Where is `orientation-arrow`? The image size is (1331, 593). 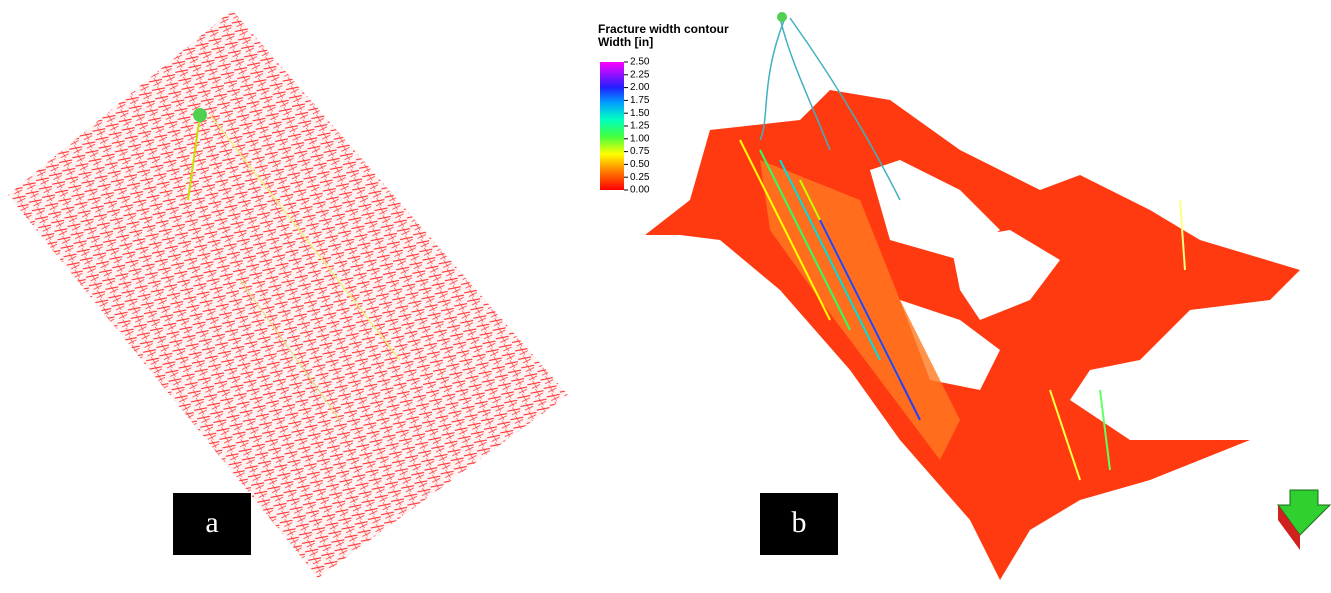 orientation-arrow is located at coordinates (1304, 512).